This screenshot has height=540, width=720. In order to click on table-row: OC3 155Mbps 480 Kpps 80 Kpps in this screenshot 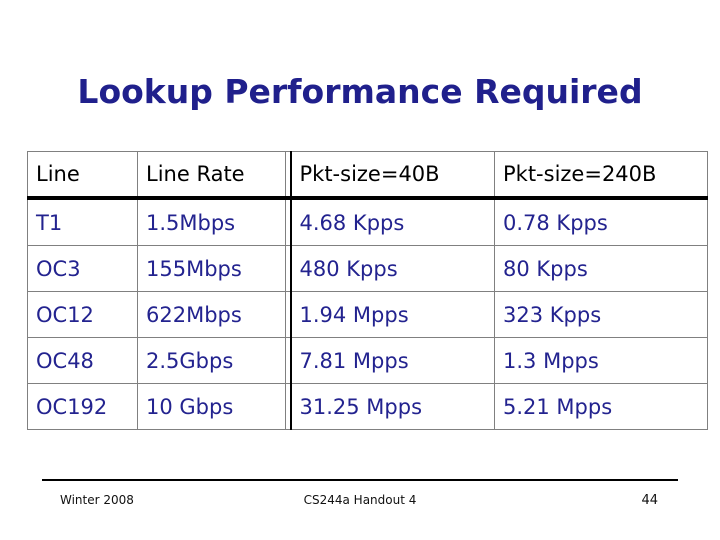, I will do `click(367, 268)`.